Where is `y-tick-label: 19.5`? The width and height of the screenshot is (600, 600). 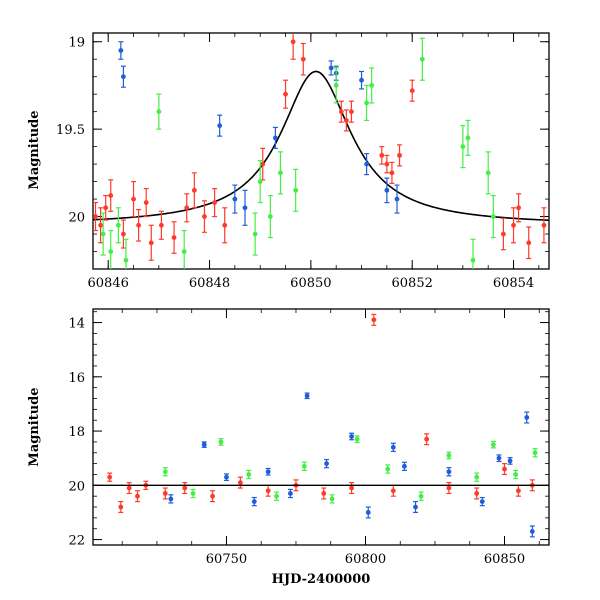
y-tick-label: 19.5 is located at coordinates (70, 130).